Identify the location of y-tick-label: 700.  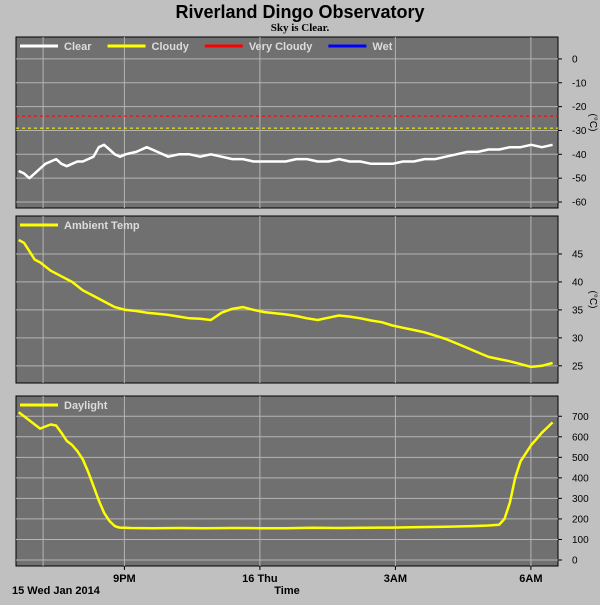
(580, 417).